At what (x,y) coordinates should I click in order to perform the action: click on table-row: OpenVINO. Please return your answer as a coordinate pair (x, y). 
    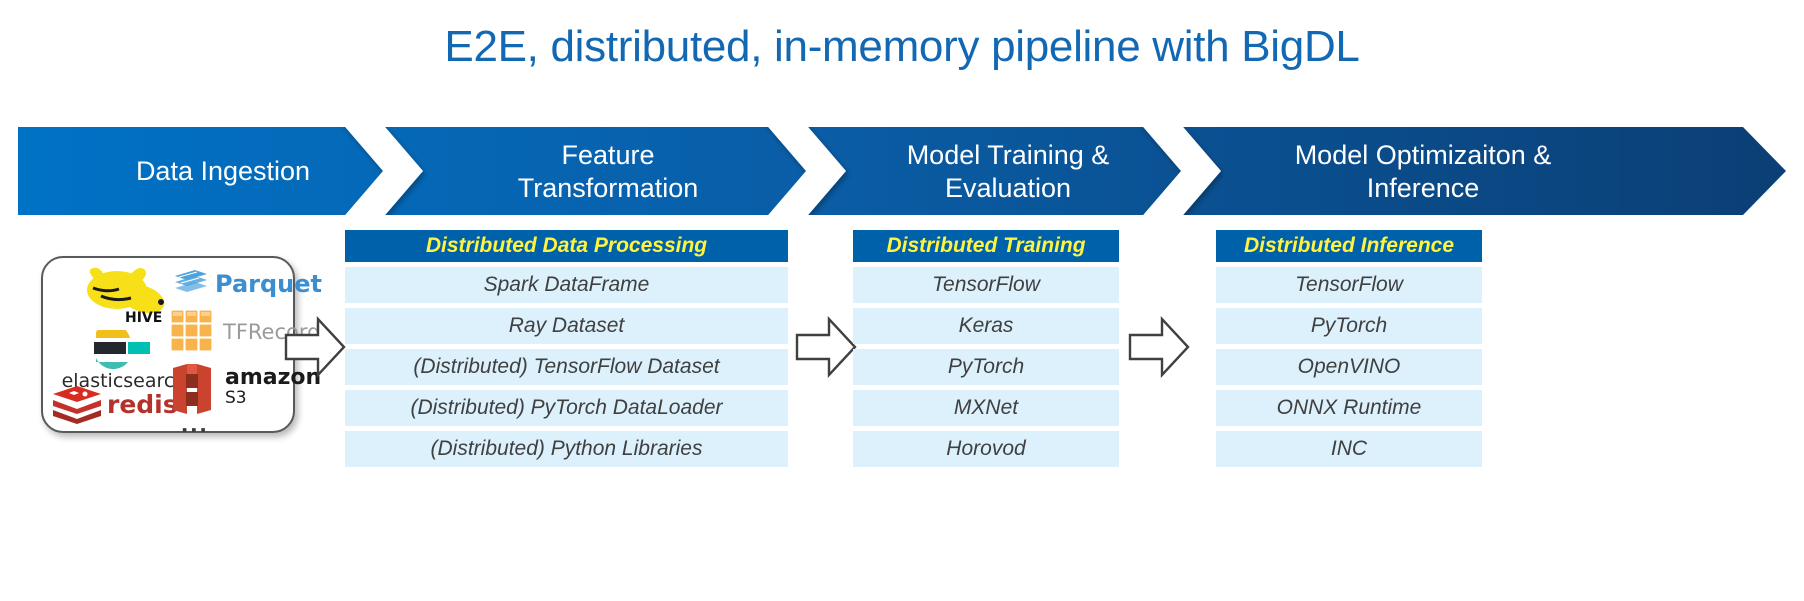
    Looking at the image, I should click on (1349, 367).